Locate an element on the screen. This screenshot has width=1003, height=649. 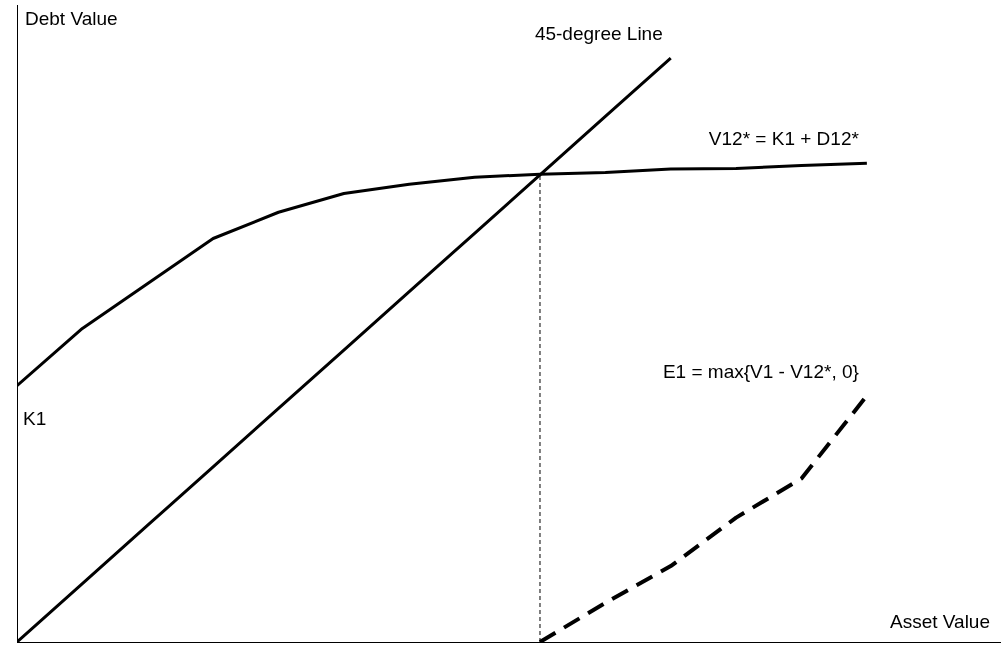
y-axis-title: Debt Value is located at coordinates (71, 18).